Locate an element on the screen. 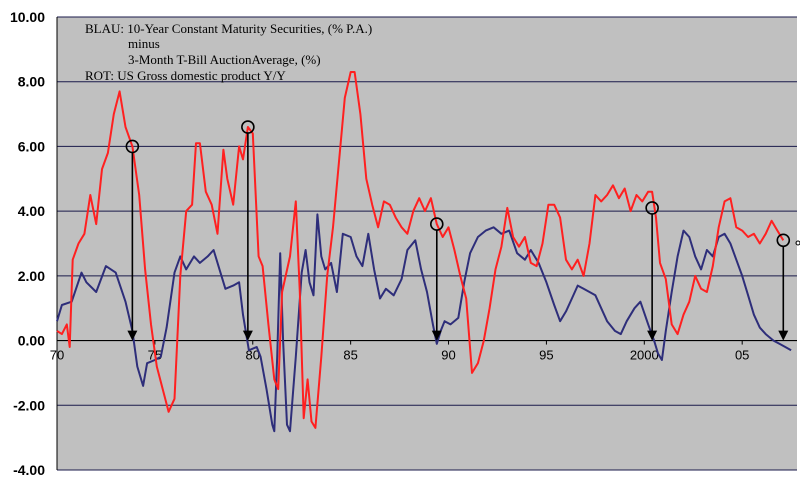 The height and width of the screenshot is (485, 800). y-tick-label: -2.00 is located at coordinates (29, 405).